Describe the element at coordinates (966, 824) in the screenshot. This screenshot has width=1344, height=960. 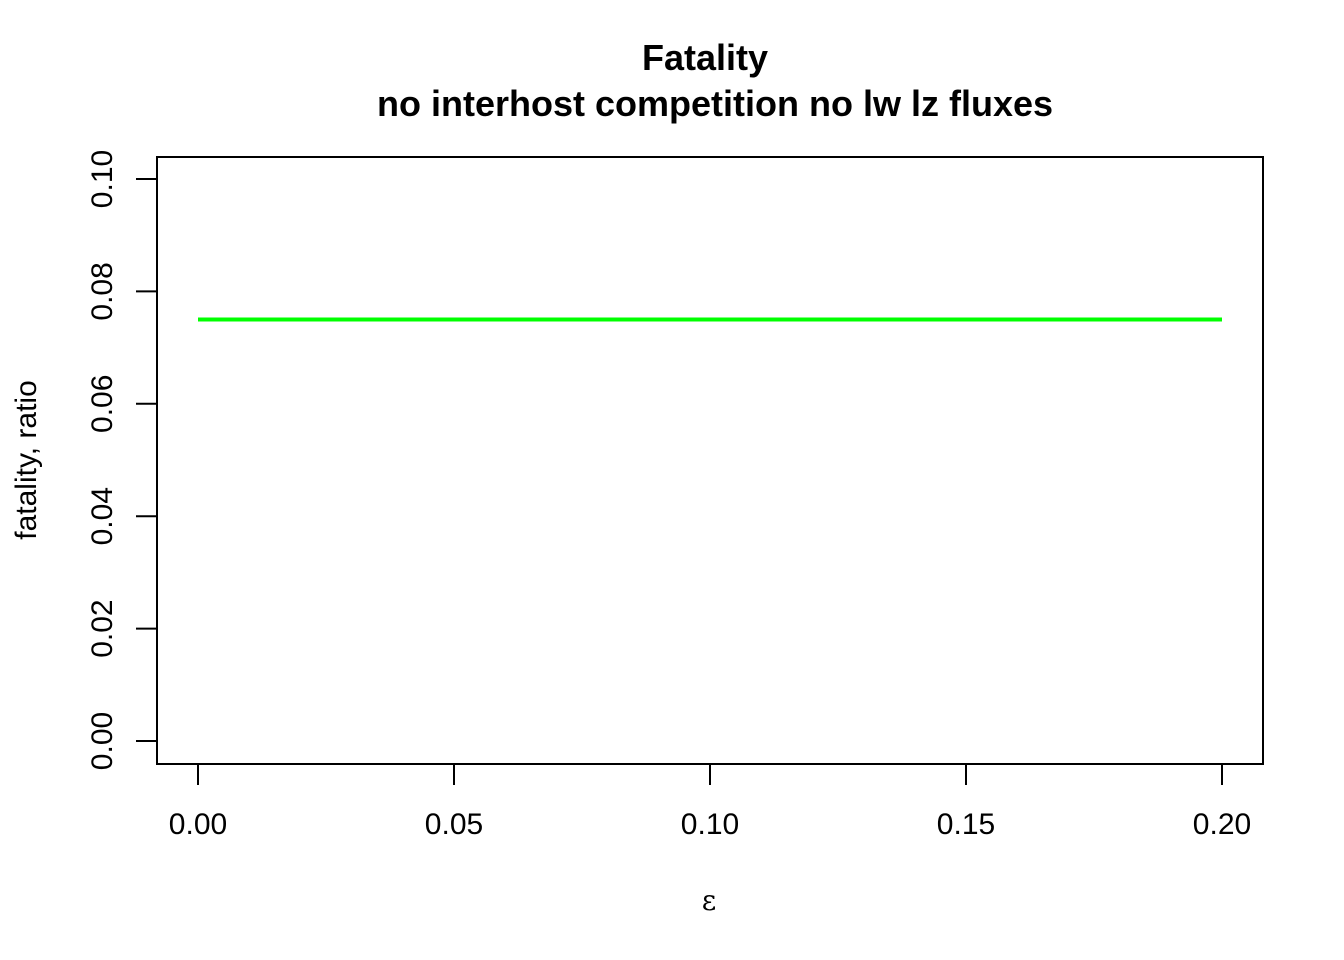
I see `x-tick-label: 0.15` at that location.